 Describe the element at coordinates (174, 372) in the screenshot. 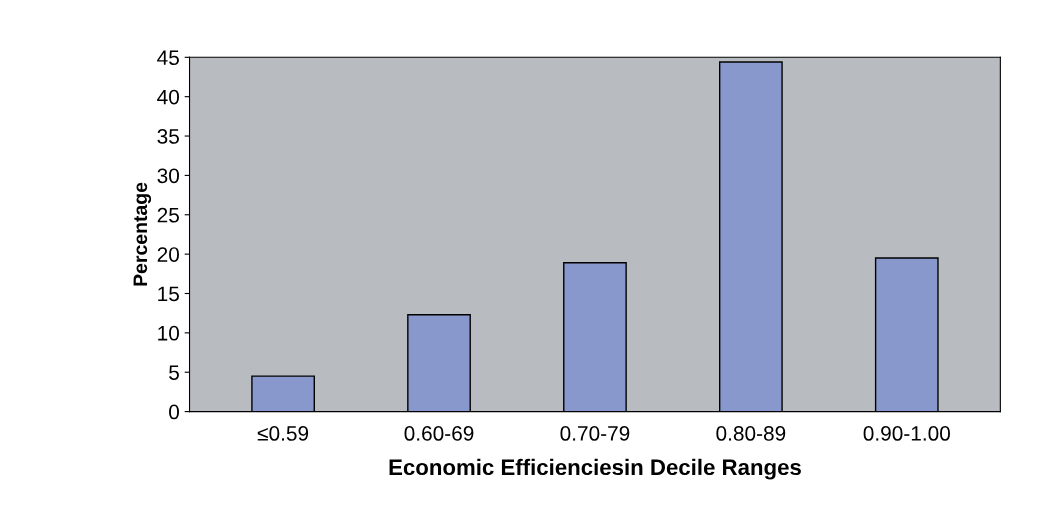

I see `y-tick-label: 5` at that location.